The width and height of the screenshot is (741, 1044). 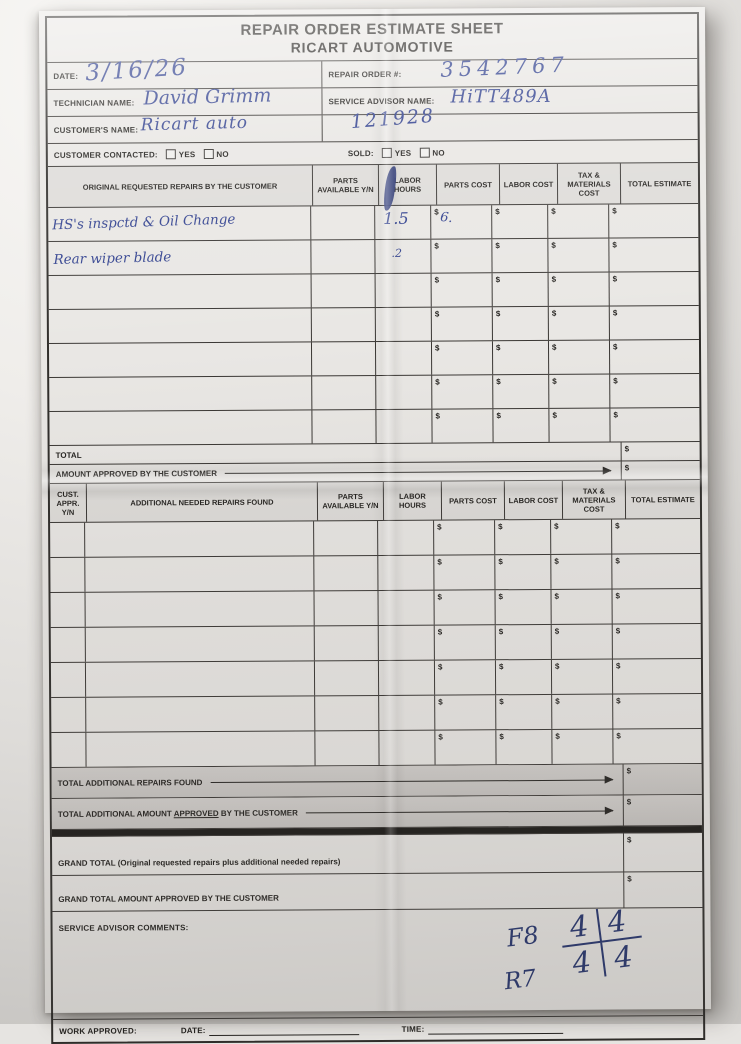 I want to click on grand-total-cell: $, so click(x=662, y=852).